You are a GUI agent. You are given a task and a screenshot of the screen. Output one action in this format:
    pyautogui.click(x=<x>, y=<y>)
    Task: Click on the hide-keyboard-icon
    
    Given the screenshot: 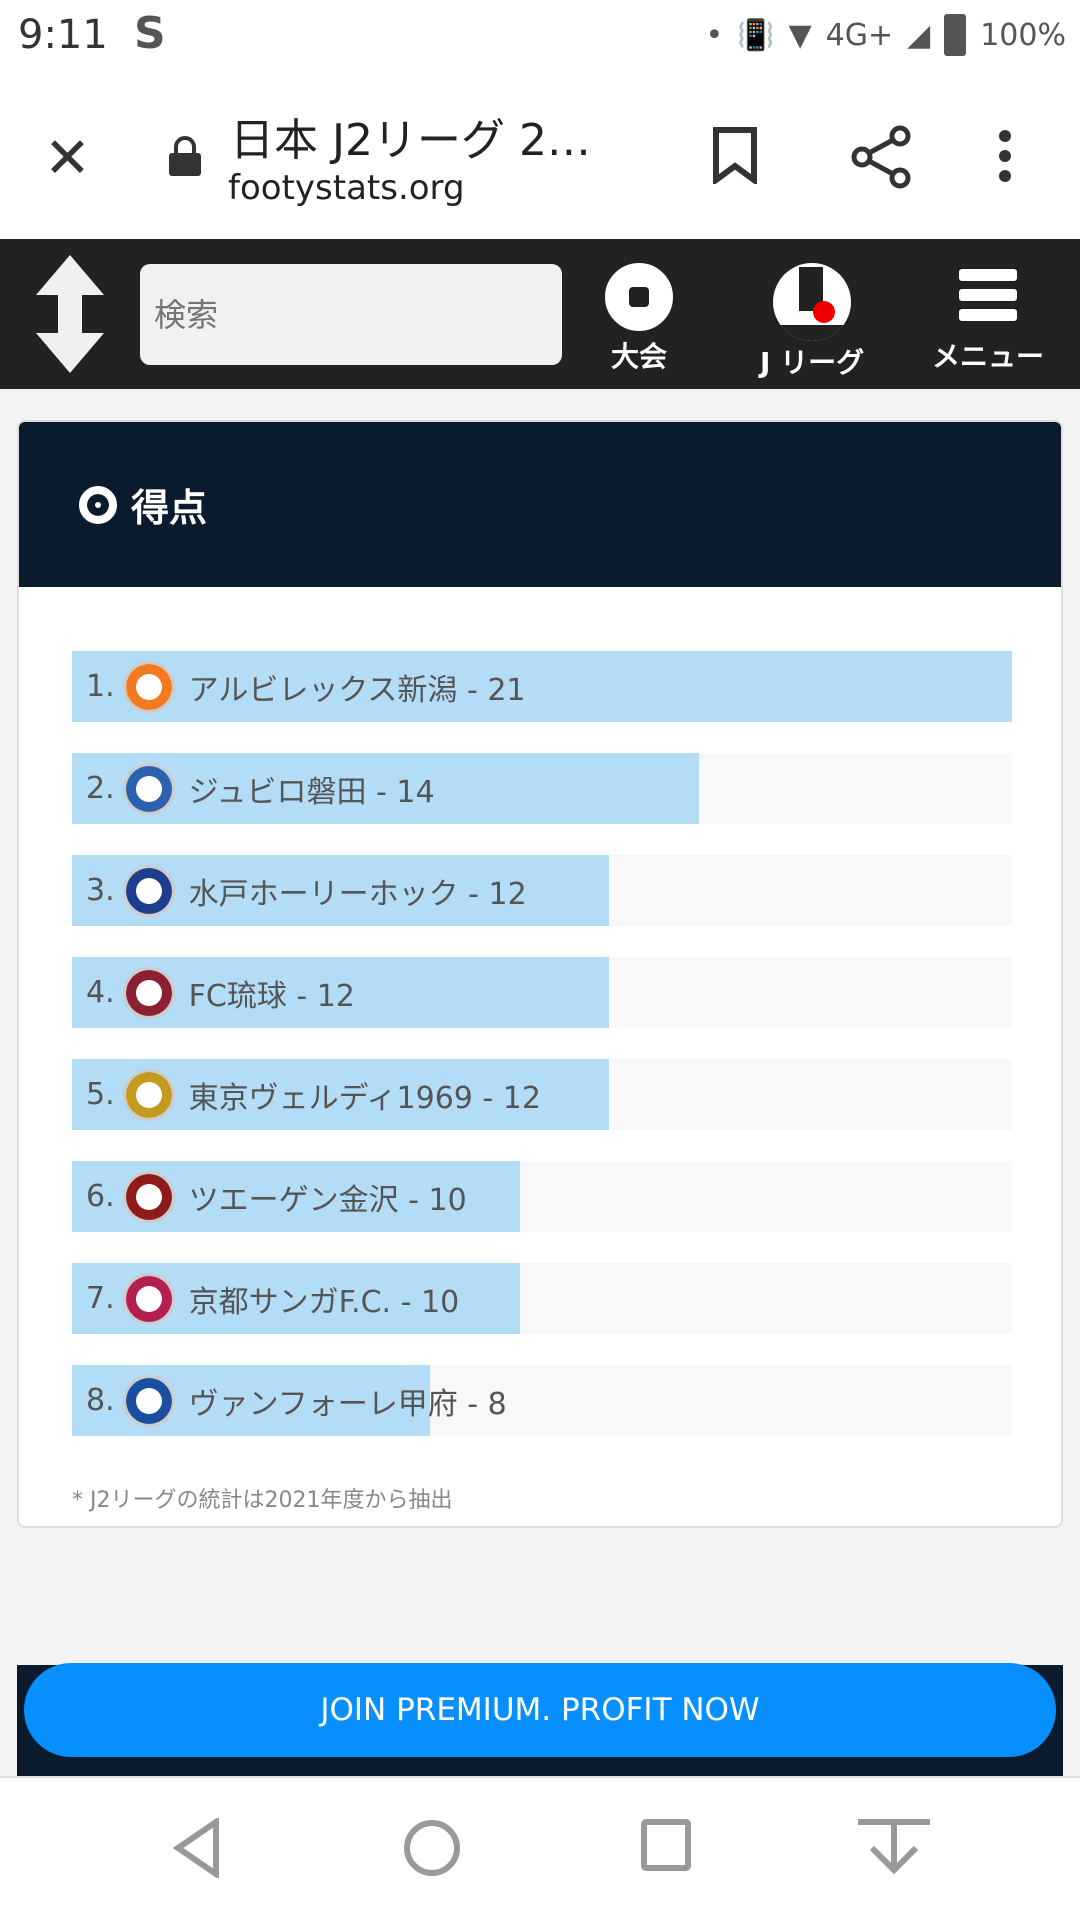 What is the action you would take?
    pyautogui.click(x=894, y=1848)
    